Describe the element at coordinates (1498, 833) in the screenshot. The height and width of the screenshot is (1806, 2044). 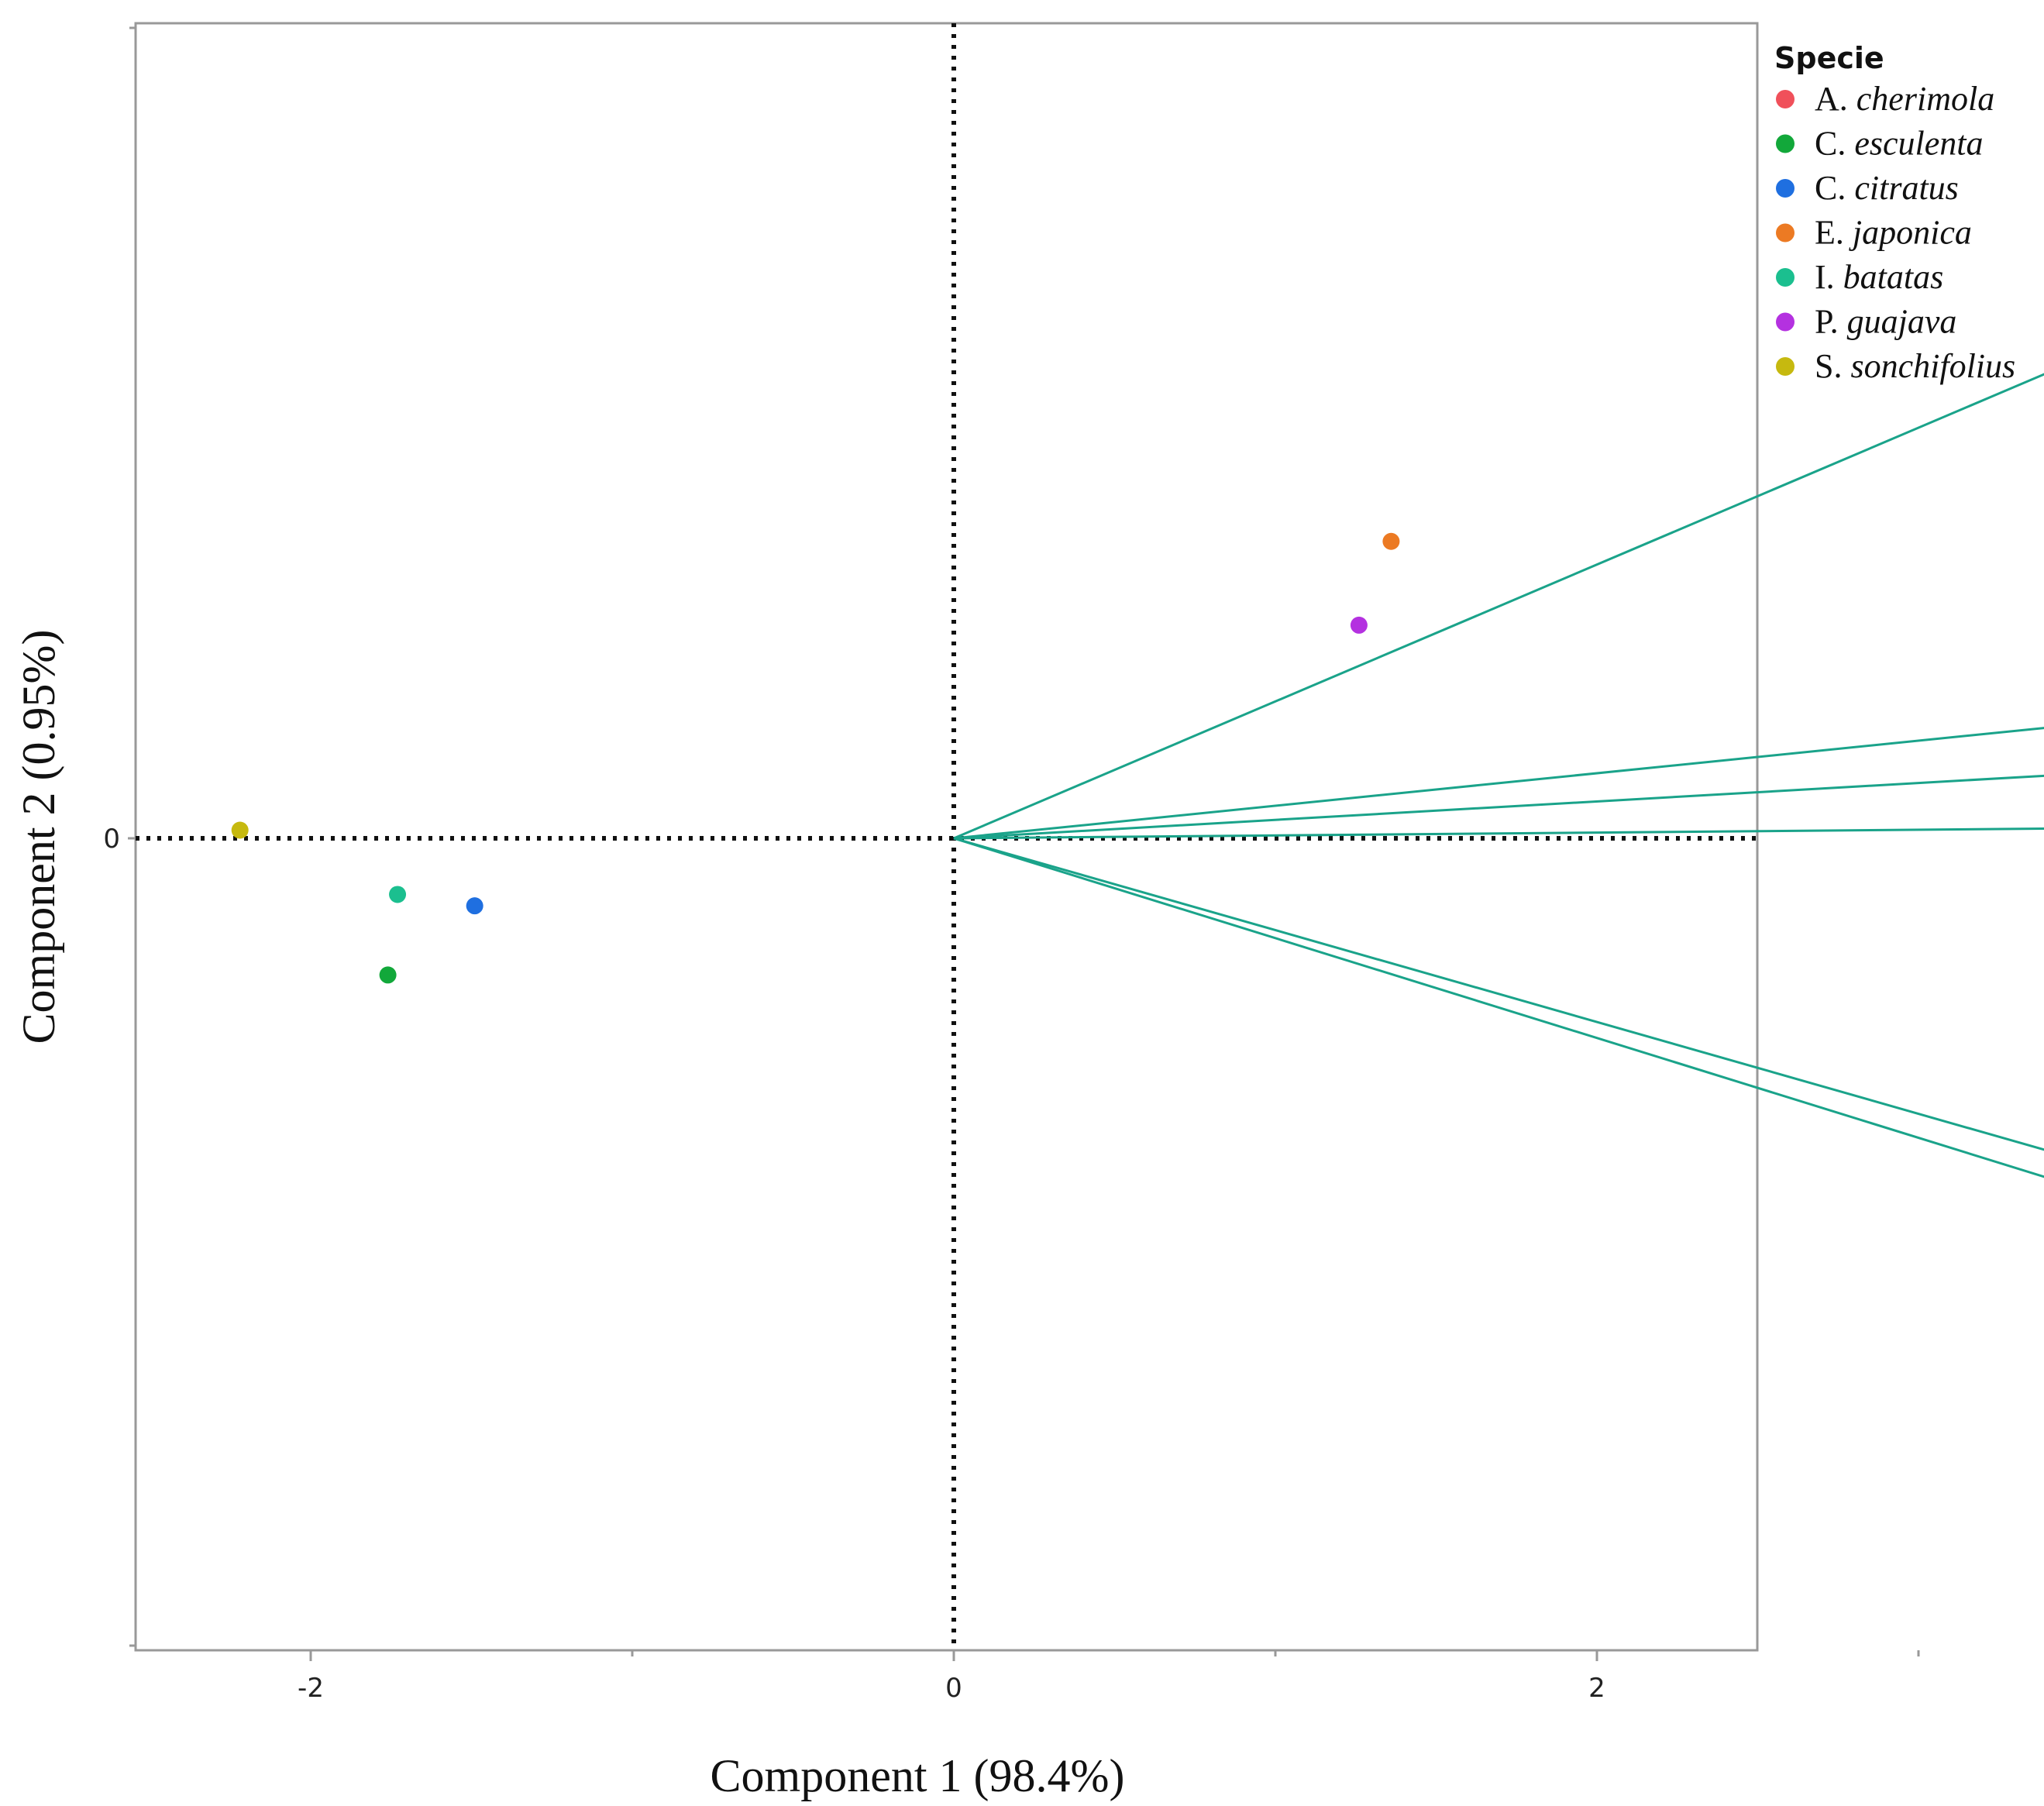
I see `loading-vector-tpc` at that location.